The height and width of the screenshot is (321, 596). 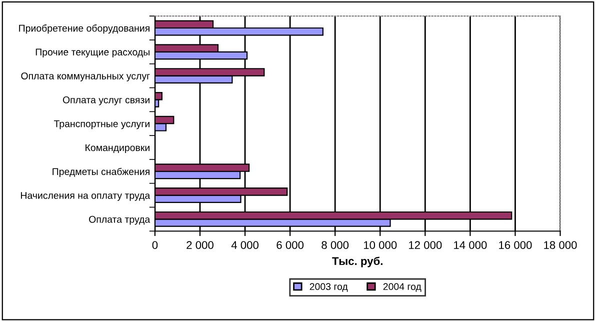 I want to click on x-tick-label: 8 000, so click(x=335, y=245).